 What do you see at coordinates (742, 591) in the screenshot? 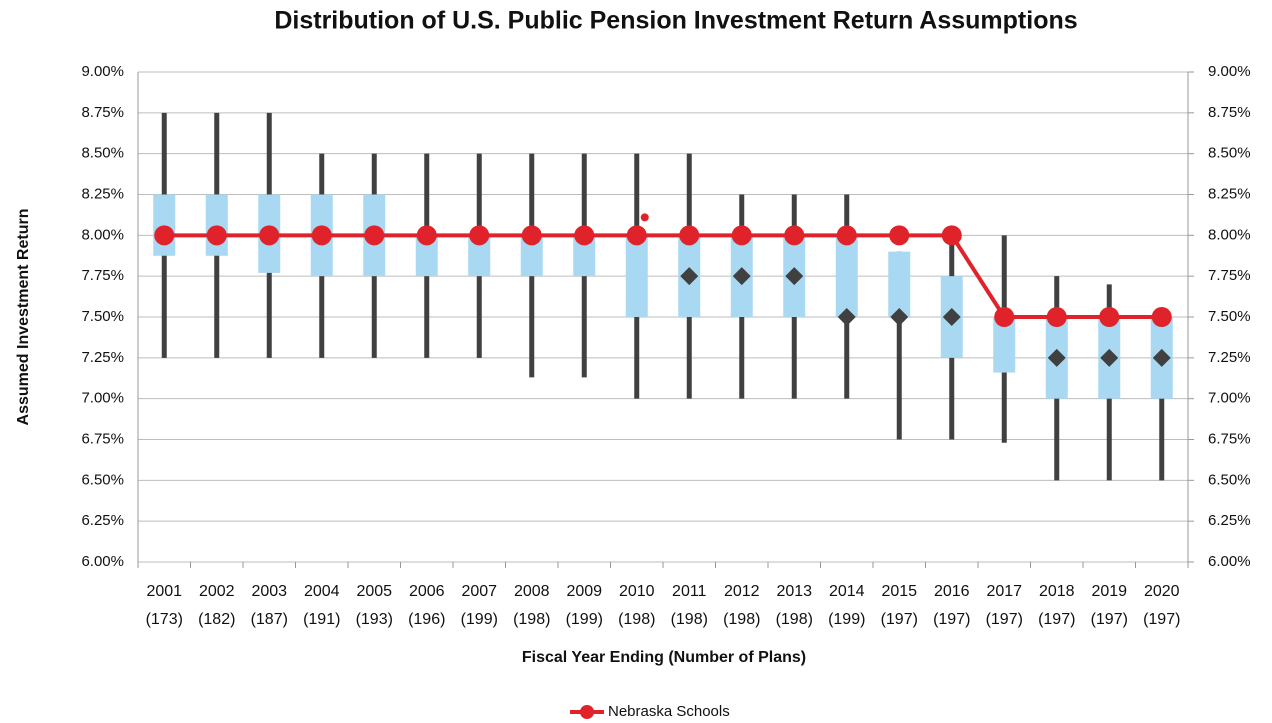
I see `x-tick-label: 2012` at bounding box center [742, 591].